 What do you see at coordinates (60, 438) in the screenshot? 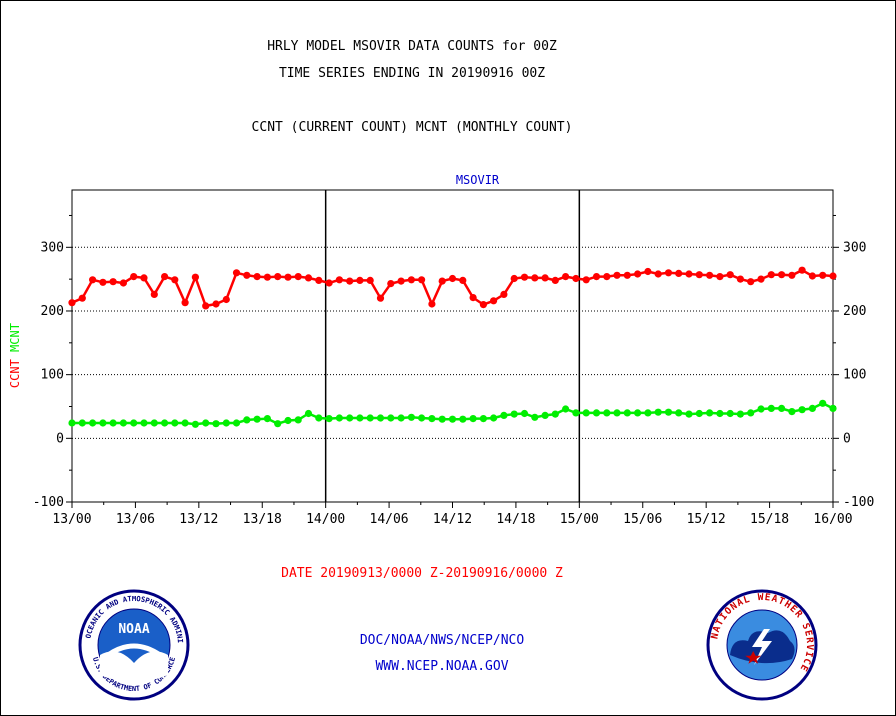
I see `y-tick-label-left-1: 0` at bounding box center [60, 438].